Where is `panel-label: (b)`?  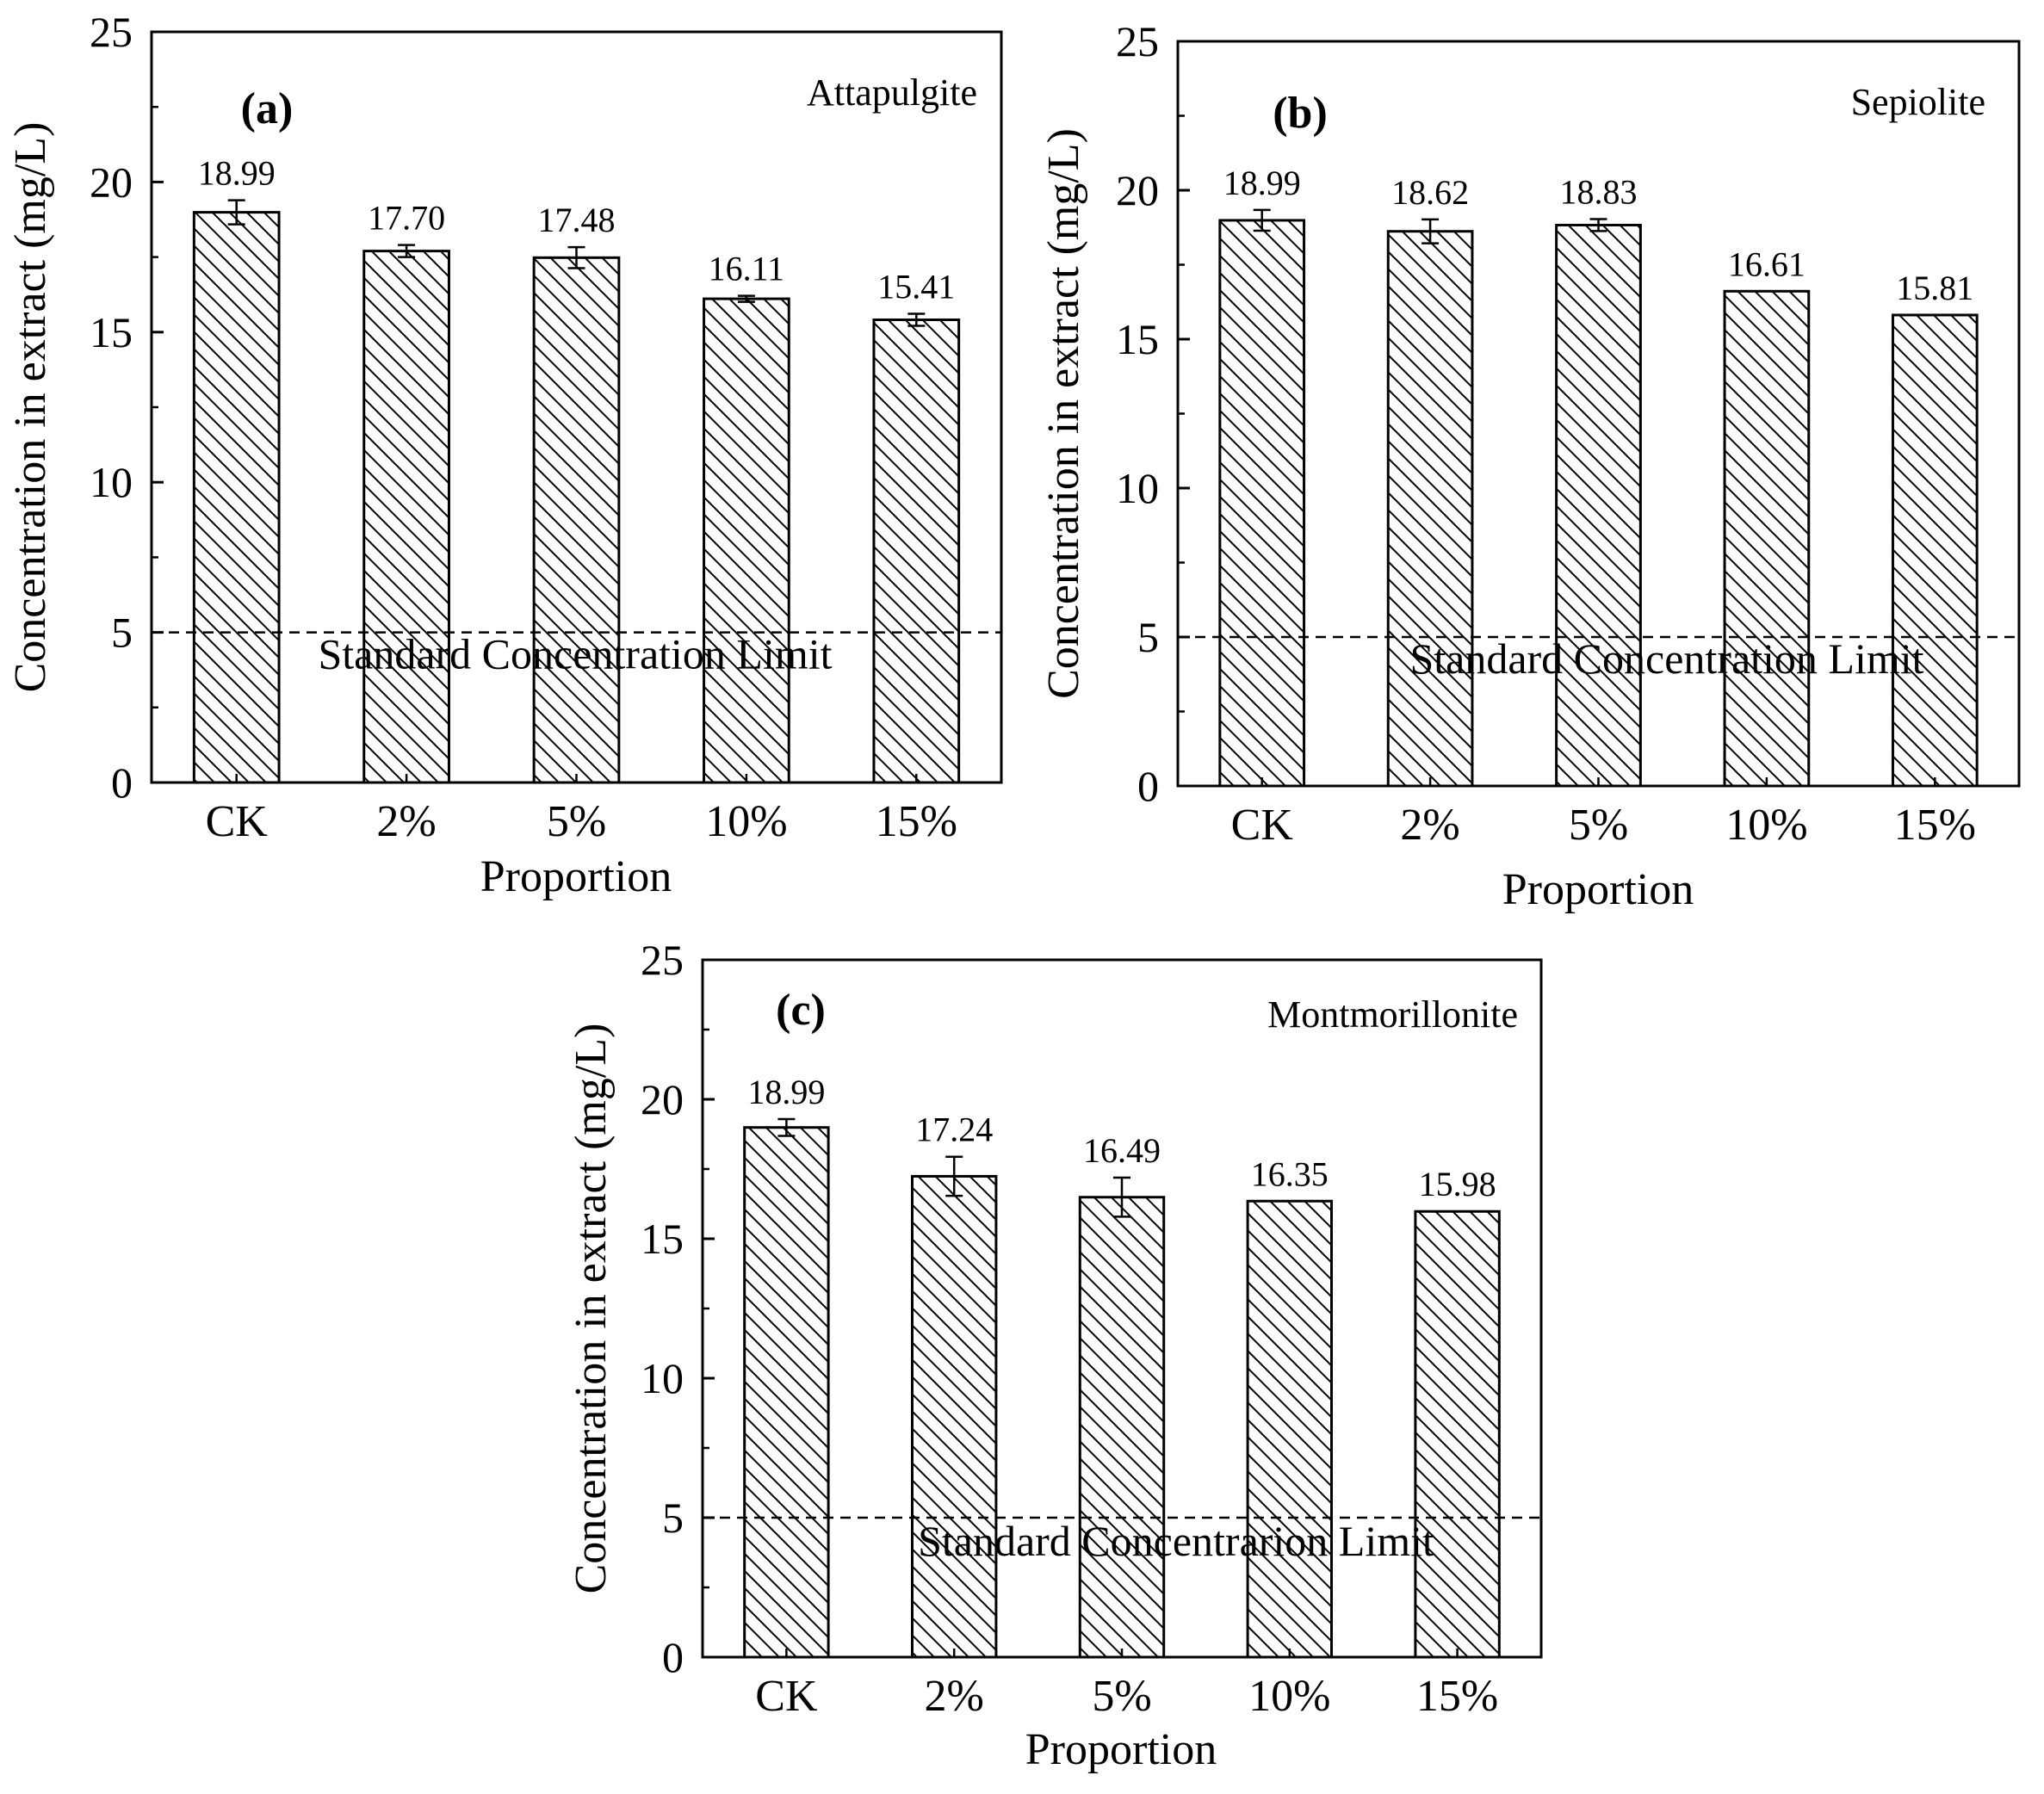 panel-label: (b) is located at coordinates (1300, 113).